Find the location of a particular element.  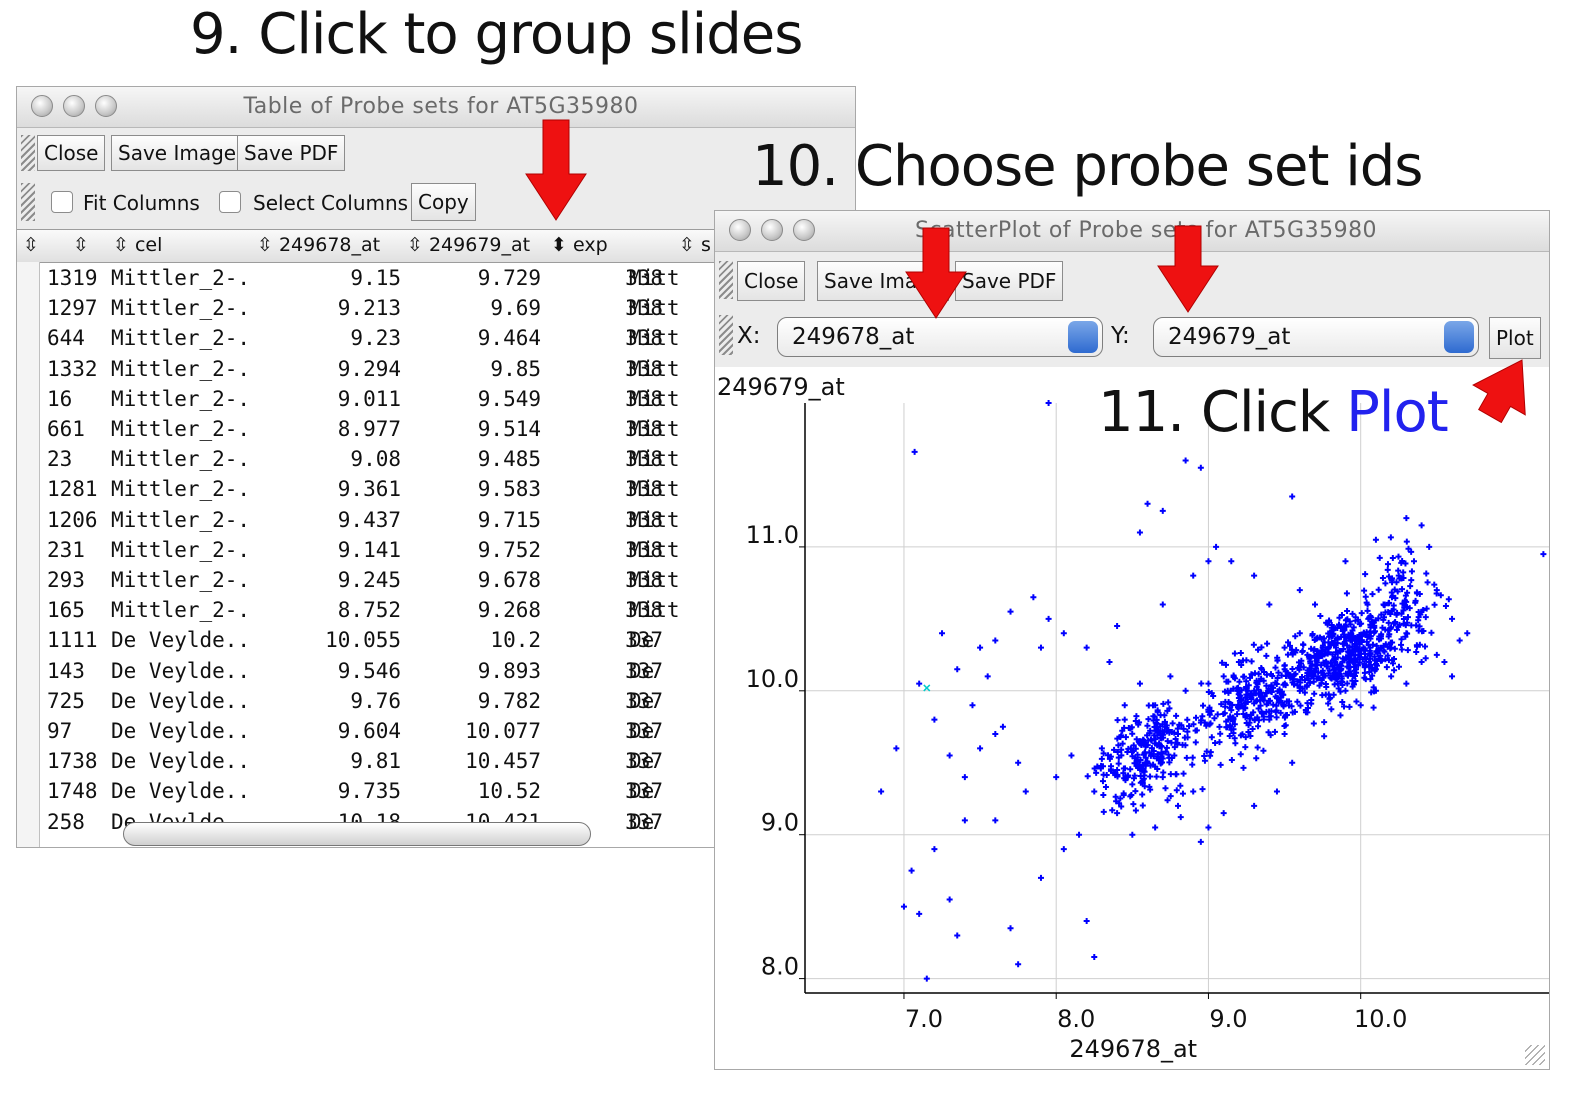

column-header-exp: ⬍ exp is located at coordinates (579, 245).